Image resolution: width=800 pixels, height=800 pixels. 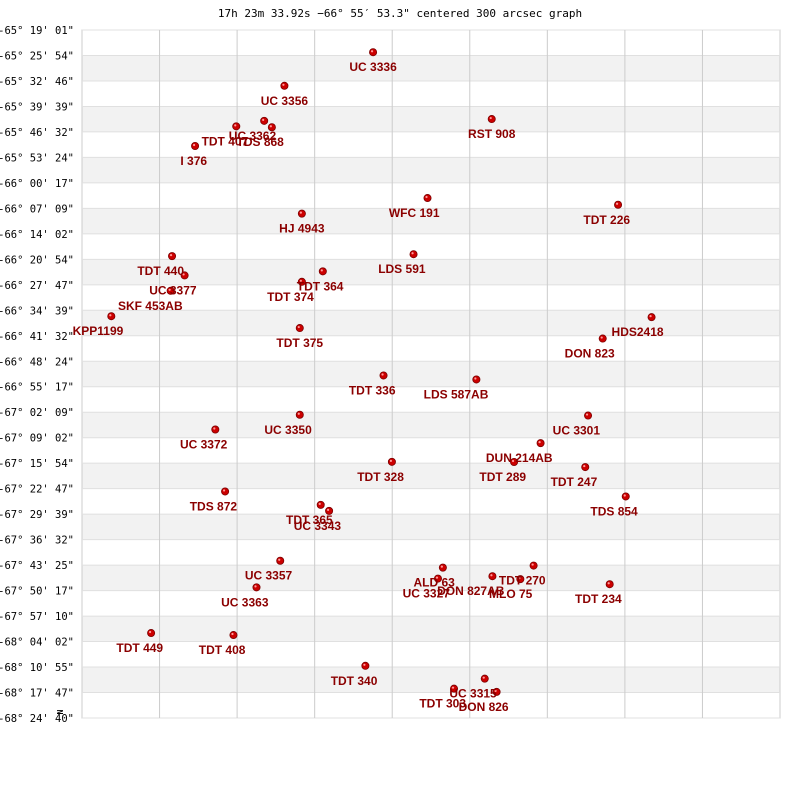 I want to click on star-label: UC 3377, so click(x=173, y=290).